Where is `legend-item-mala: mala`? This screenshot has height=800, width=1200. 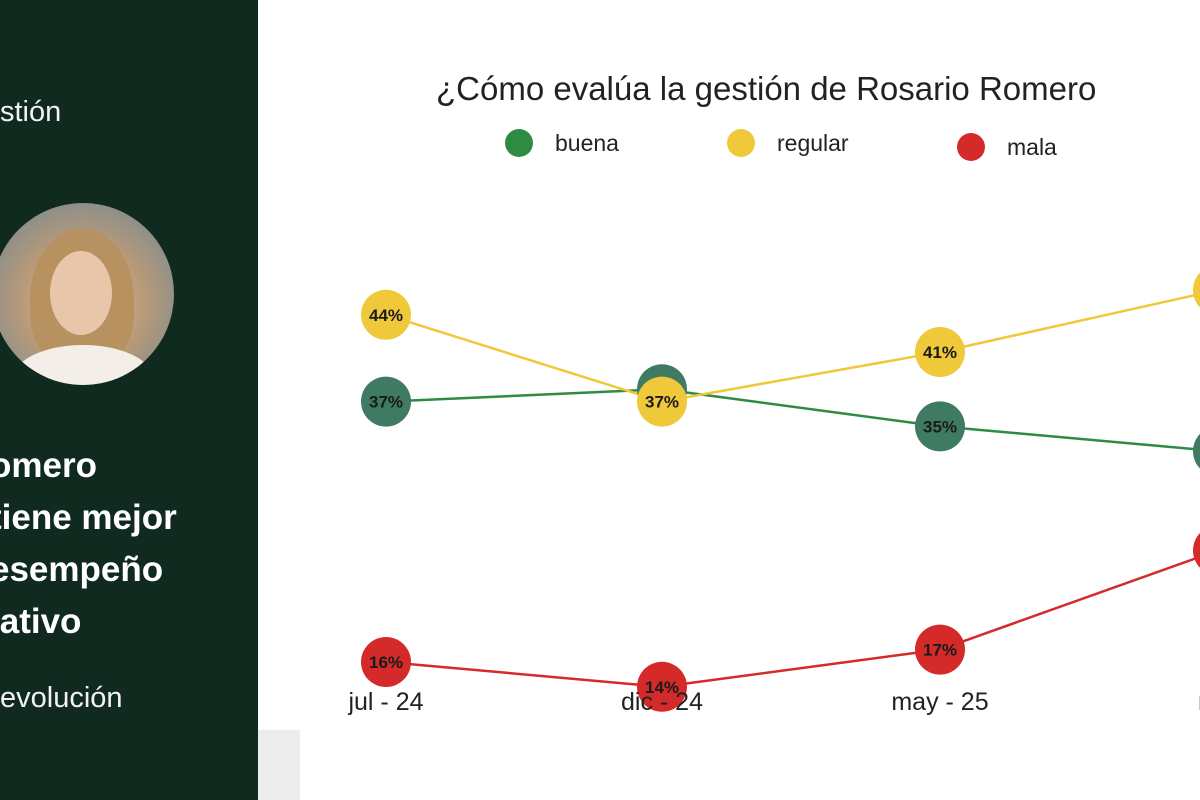 legend-item-mala: mala is located at coordinates (1007, 147).